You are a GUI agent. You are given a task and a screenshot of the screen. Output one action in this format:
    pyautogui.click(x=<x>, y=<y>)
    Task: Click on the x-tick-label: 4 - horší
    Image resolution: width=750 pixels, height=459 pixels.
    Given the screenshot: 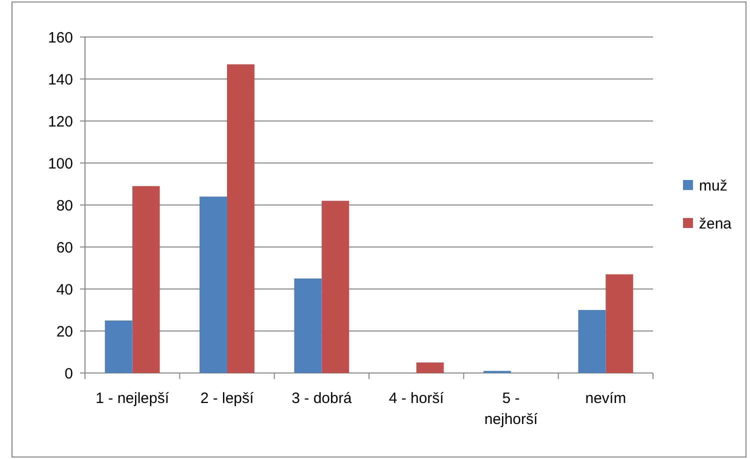 What is the action you would take?
    pyautogui.click(x=416, y=398)
    